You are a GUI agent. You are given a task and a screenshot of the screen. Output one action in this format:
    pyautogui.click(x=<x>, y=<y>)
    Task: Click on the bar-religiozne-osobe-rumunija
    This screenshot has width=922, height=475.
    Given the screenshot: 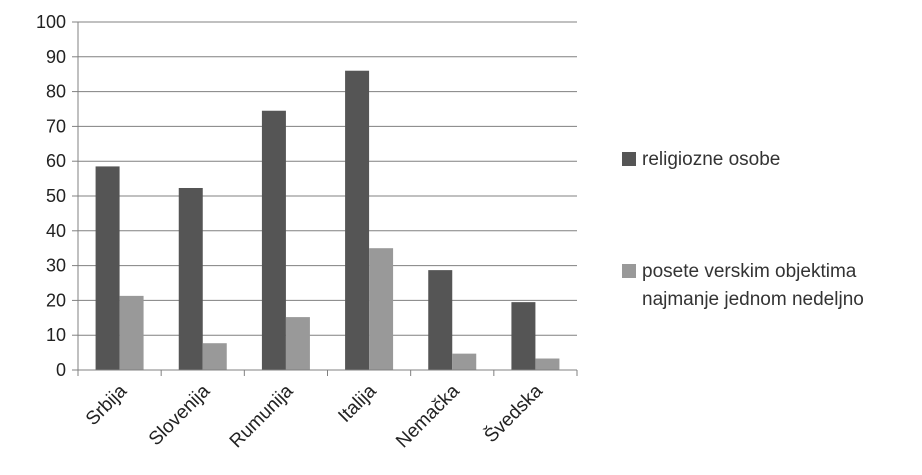 What is the action you would take?
    pyautogui.click(x=273, y=240)
    